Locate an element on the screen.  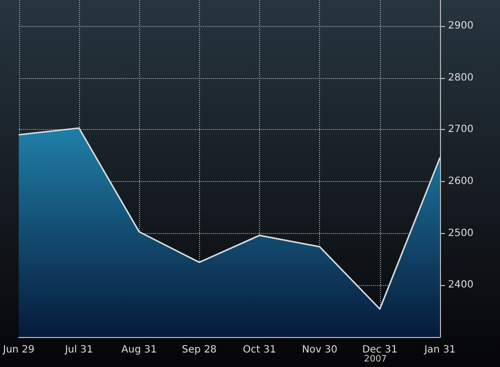
x-tick-label: Oct 31 is located at coordinates (259, 350).